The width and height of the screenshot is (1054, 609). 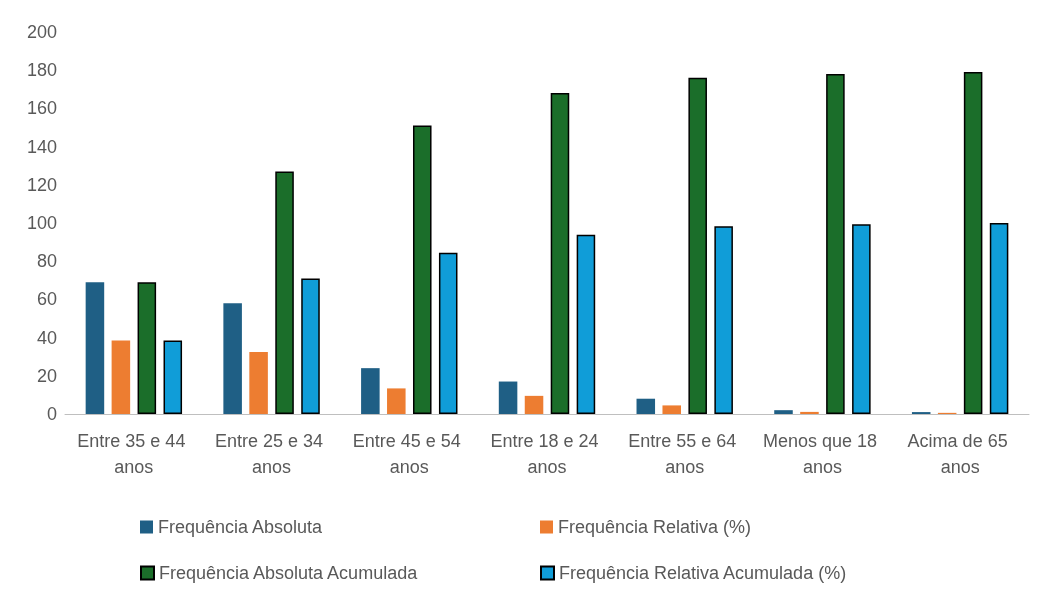 I want to click on x-tick-label: Entre 55 e 64 anos, so click(x=685, y=454).